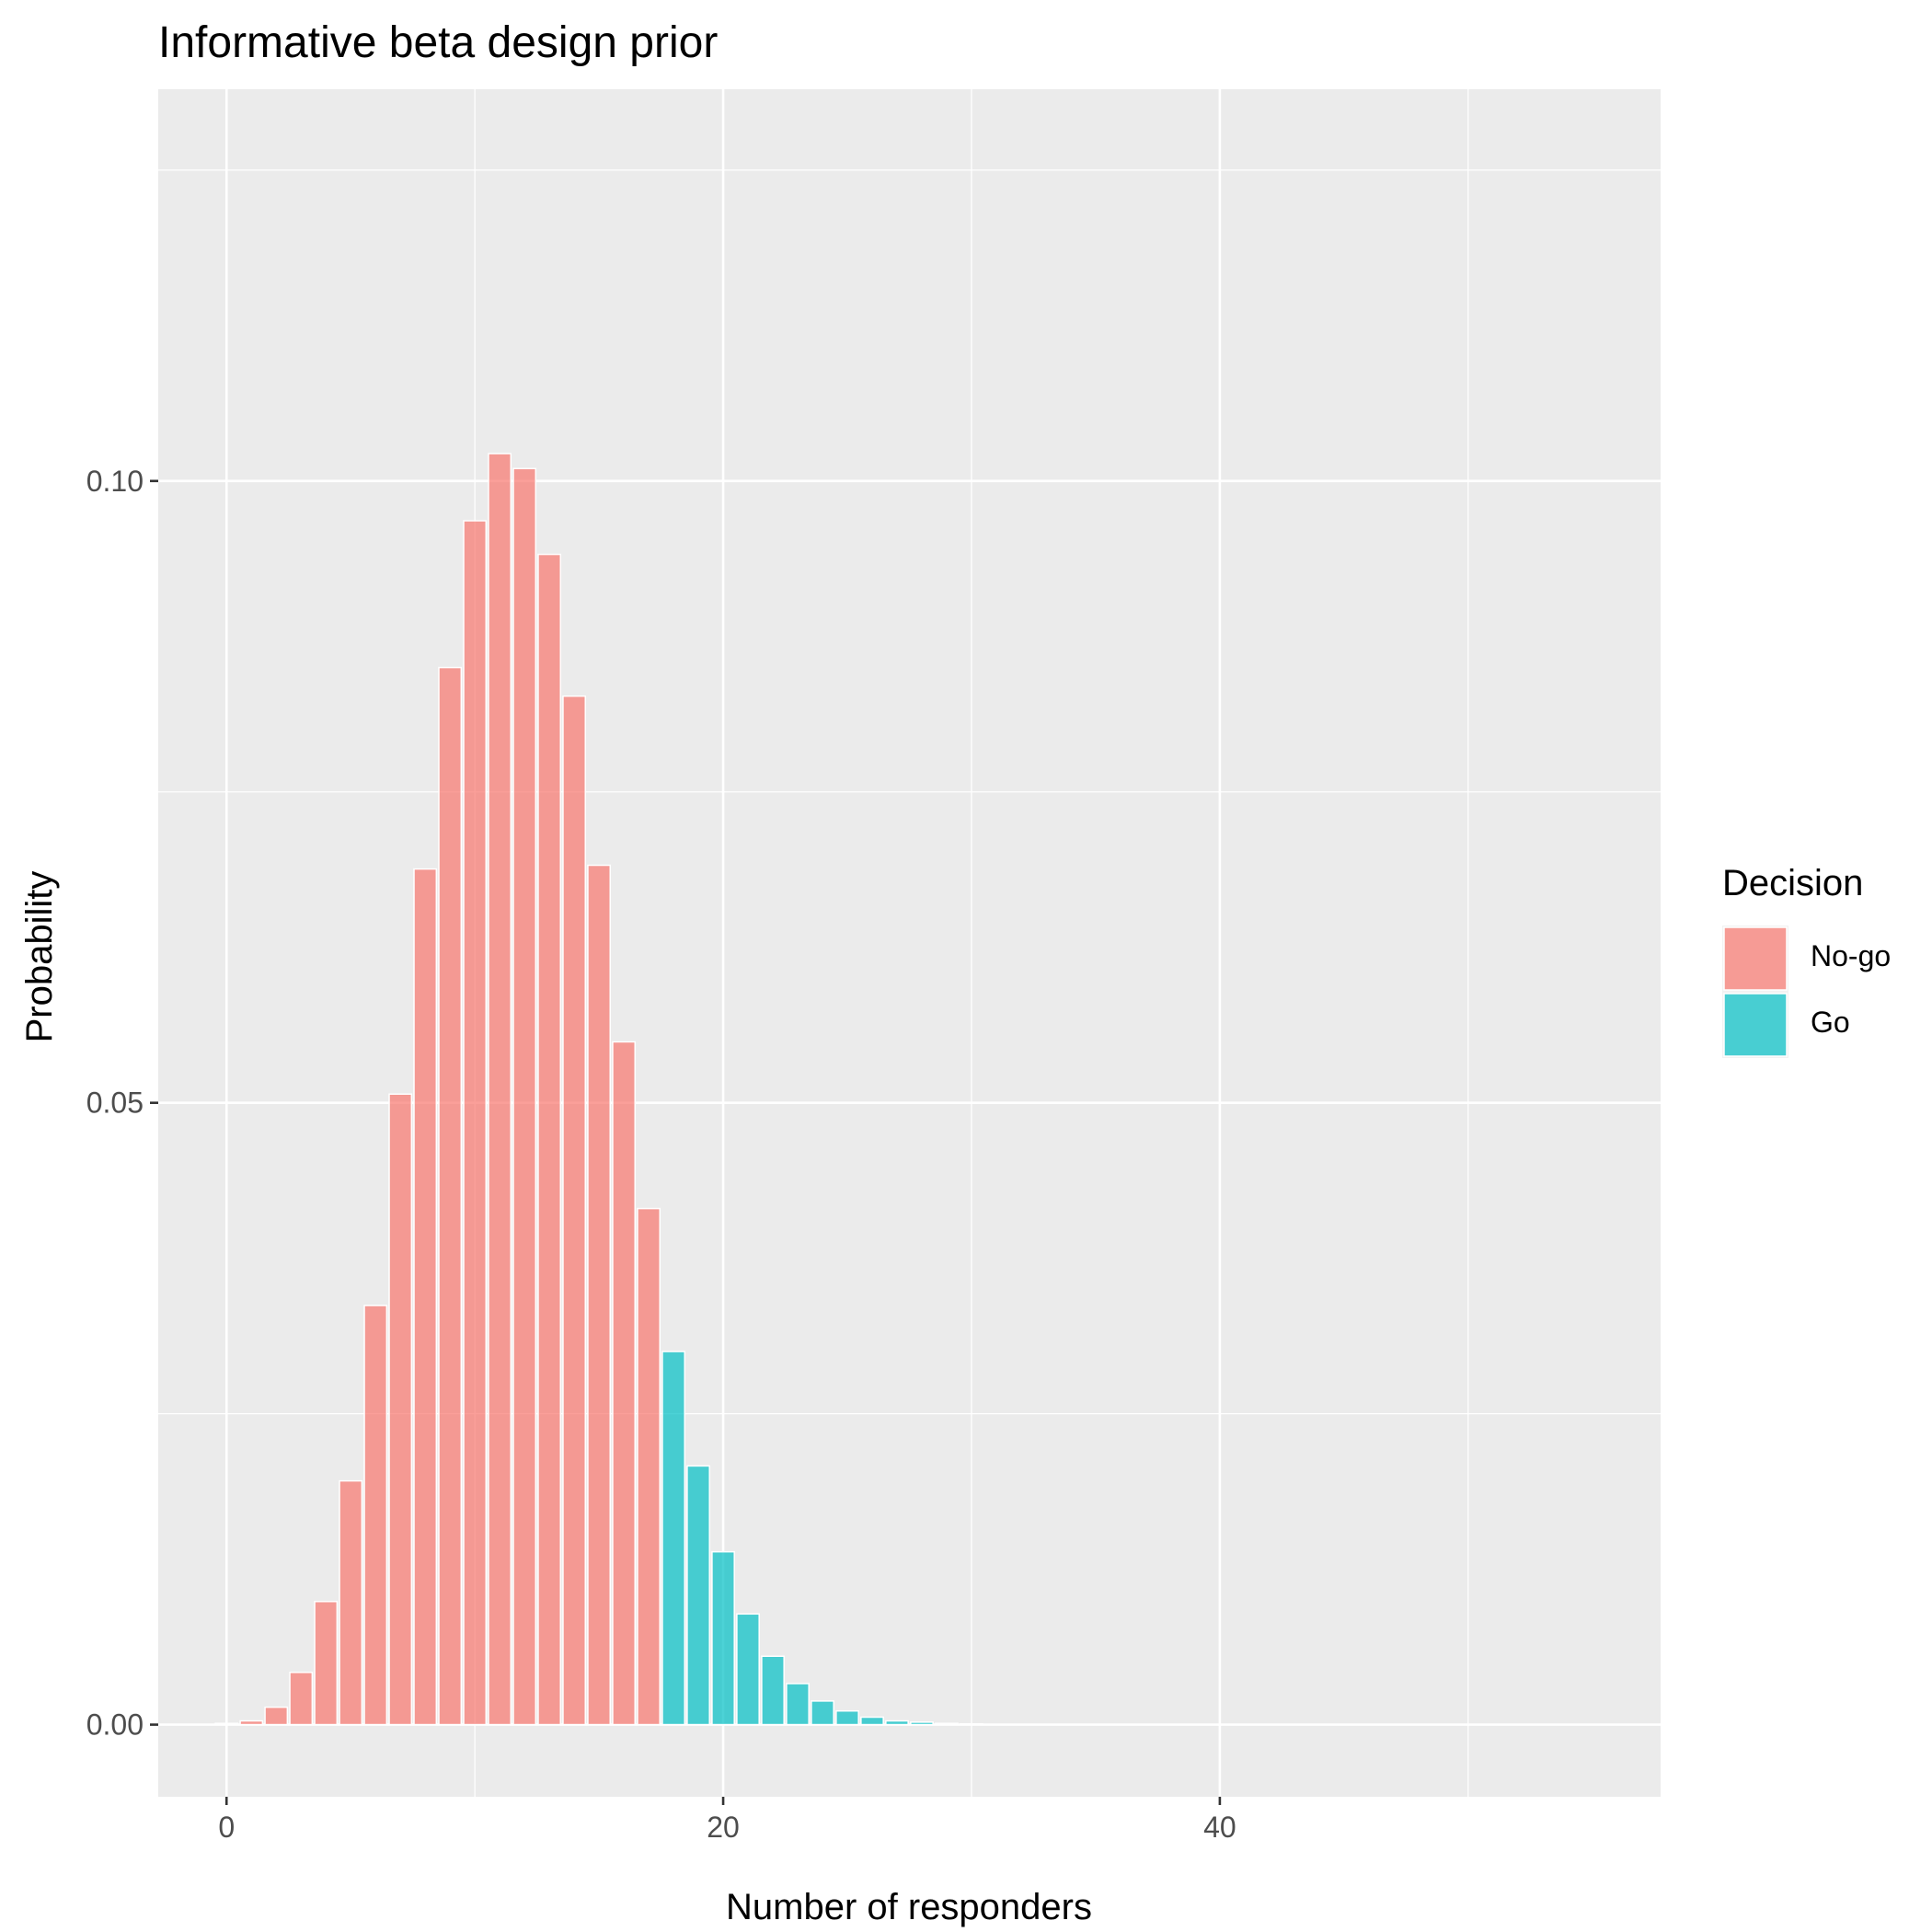 The height and width of the screenshot is (1932, 1932). I want to click on x-tick-label: 40, so click(1219, 1827).